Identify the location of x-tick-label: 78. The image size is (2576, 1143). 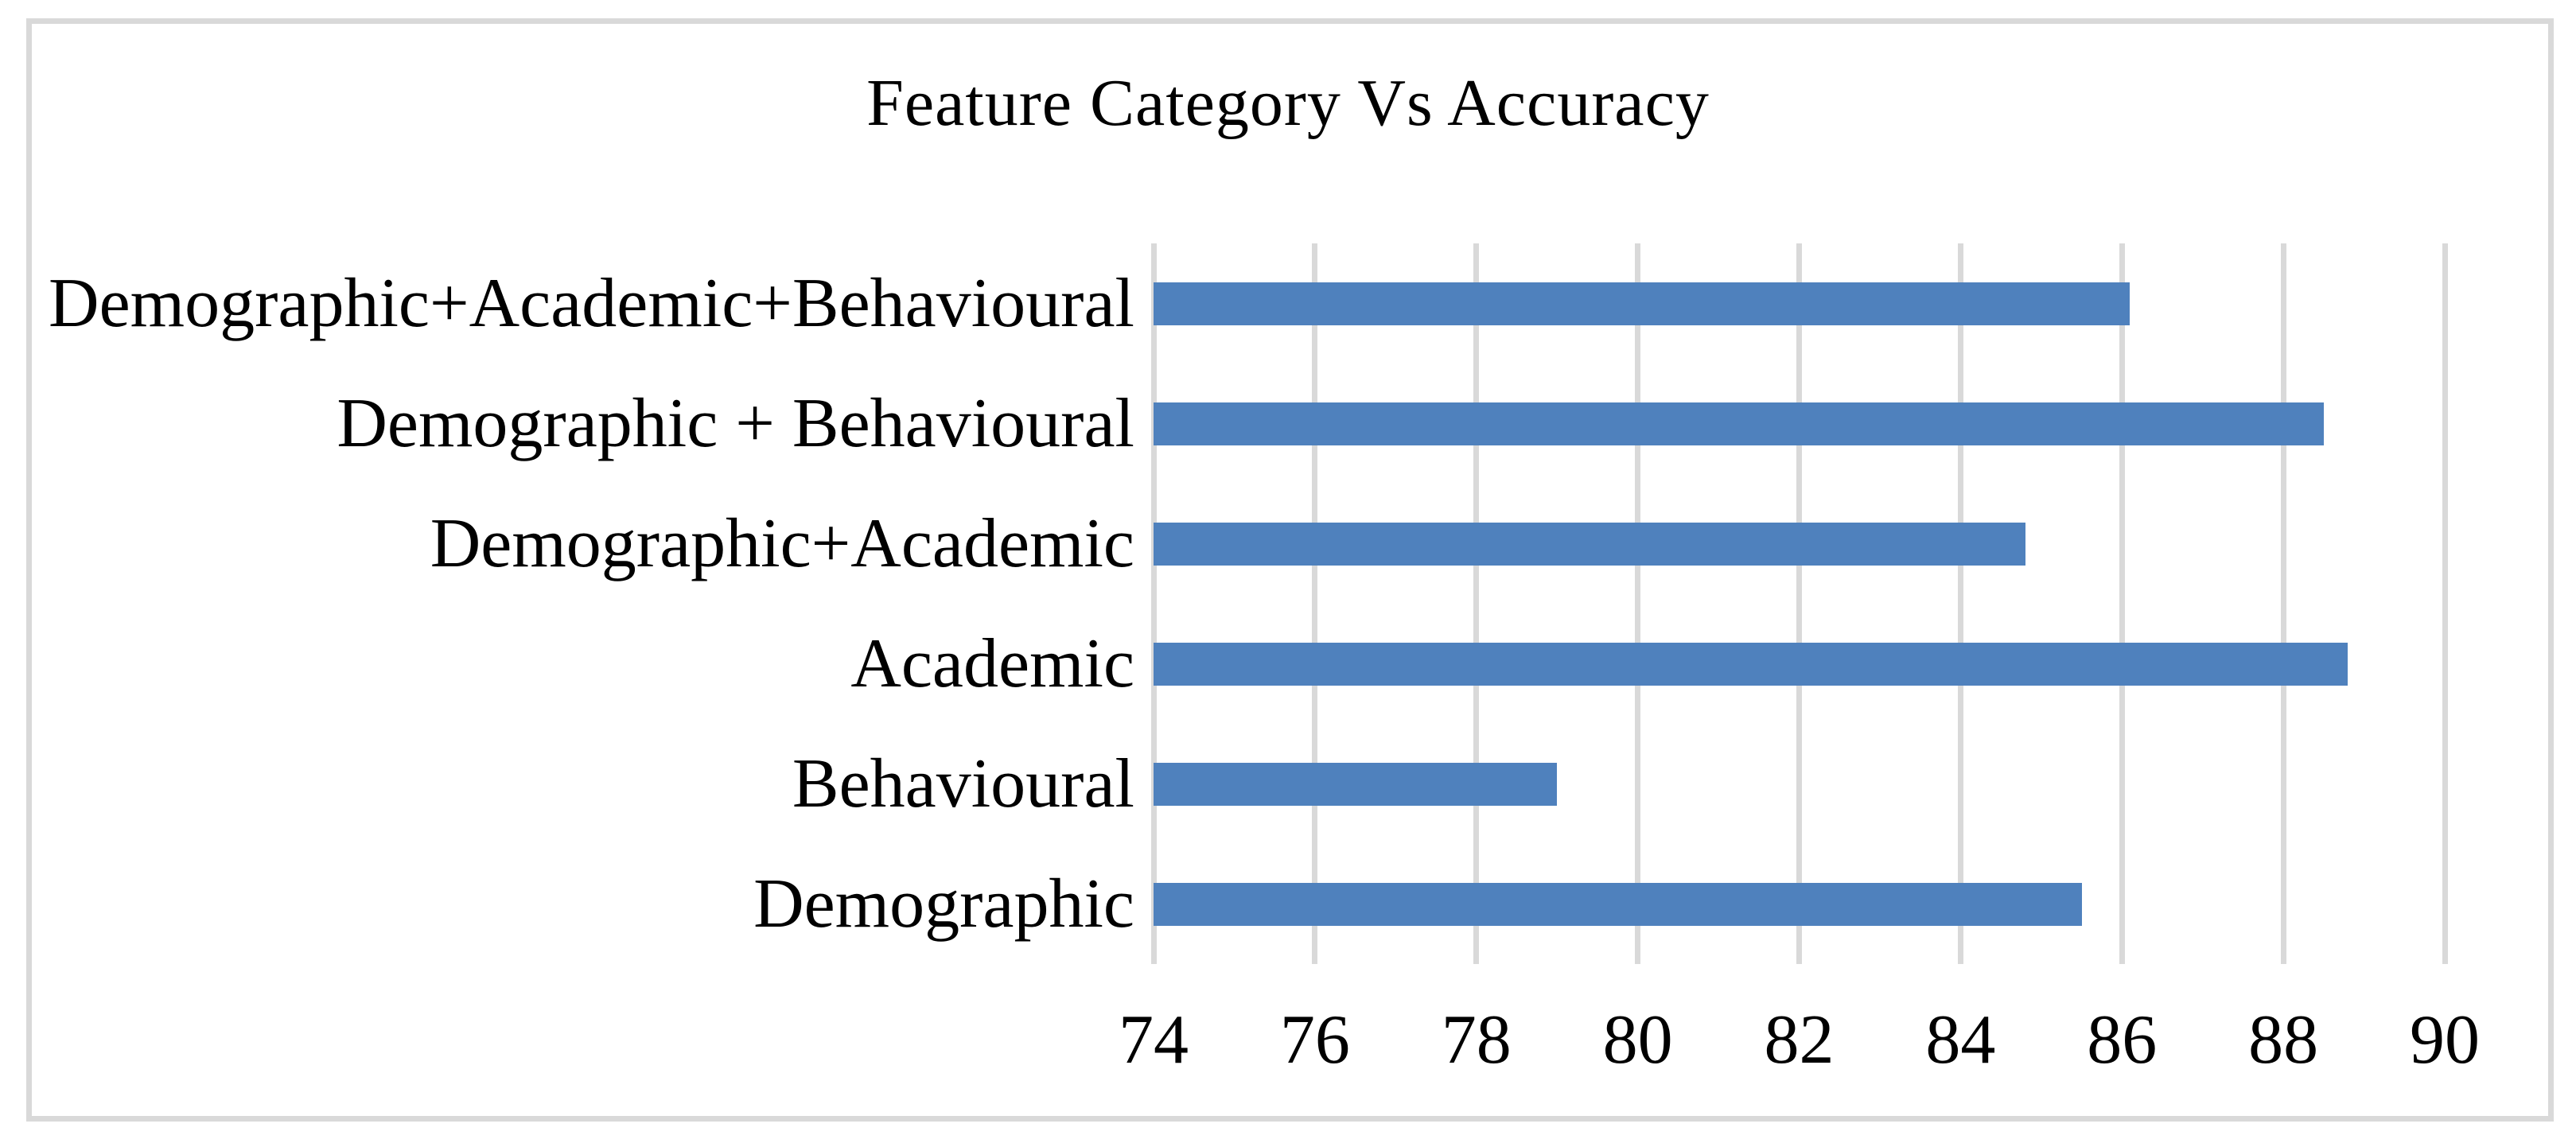
(1477, 1040).